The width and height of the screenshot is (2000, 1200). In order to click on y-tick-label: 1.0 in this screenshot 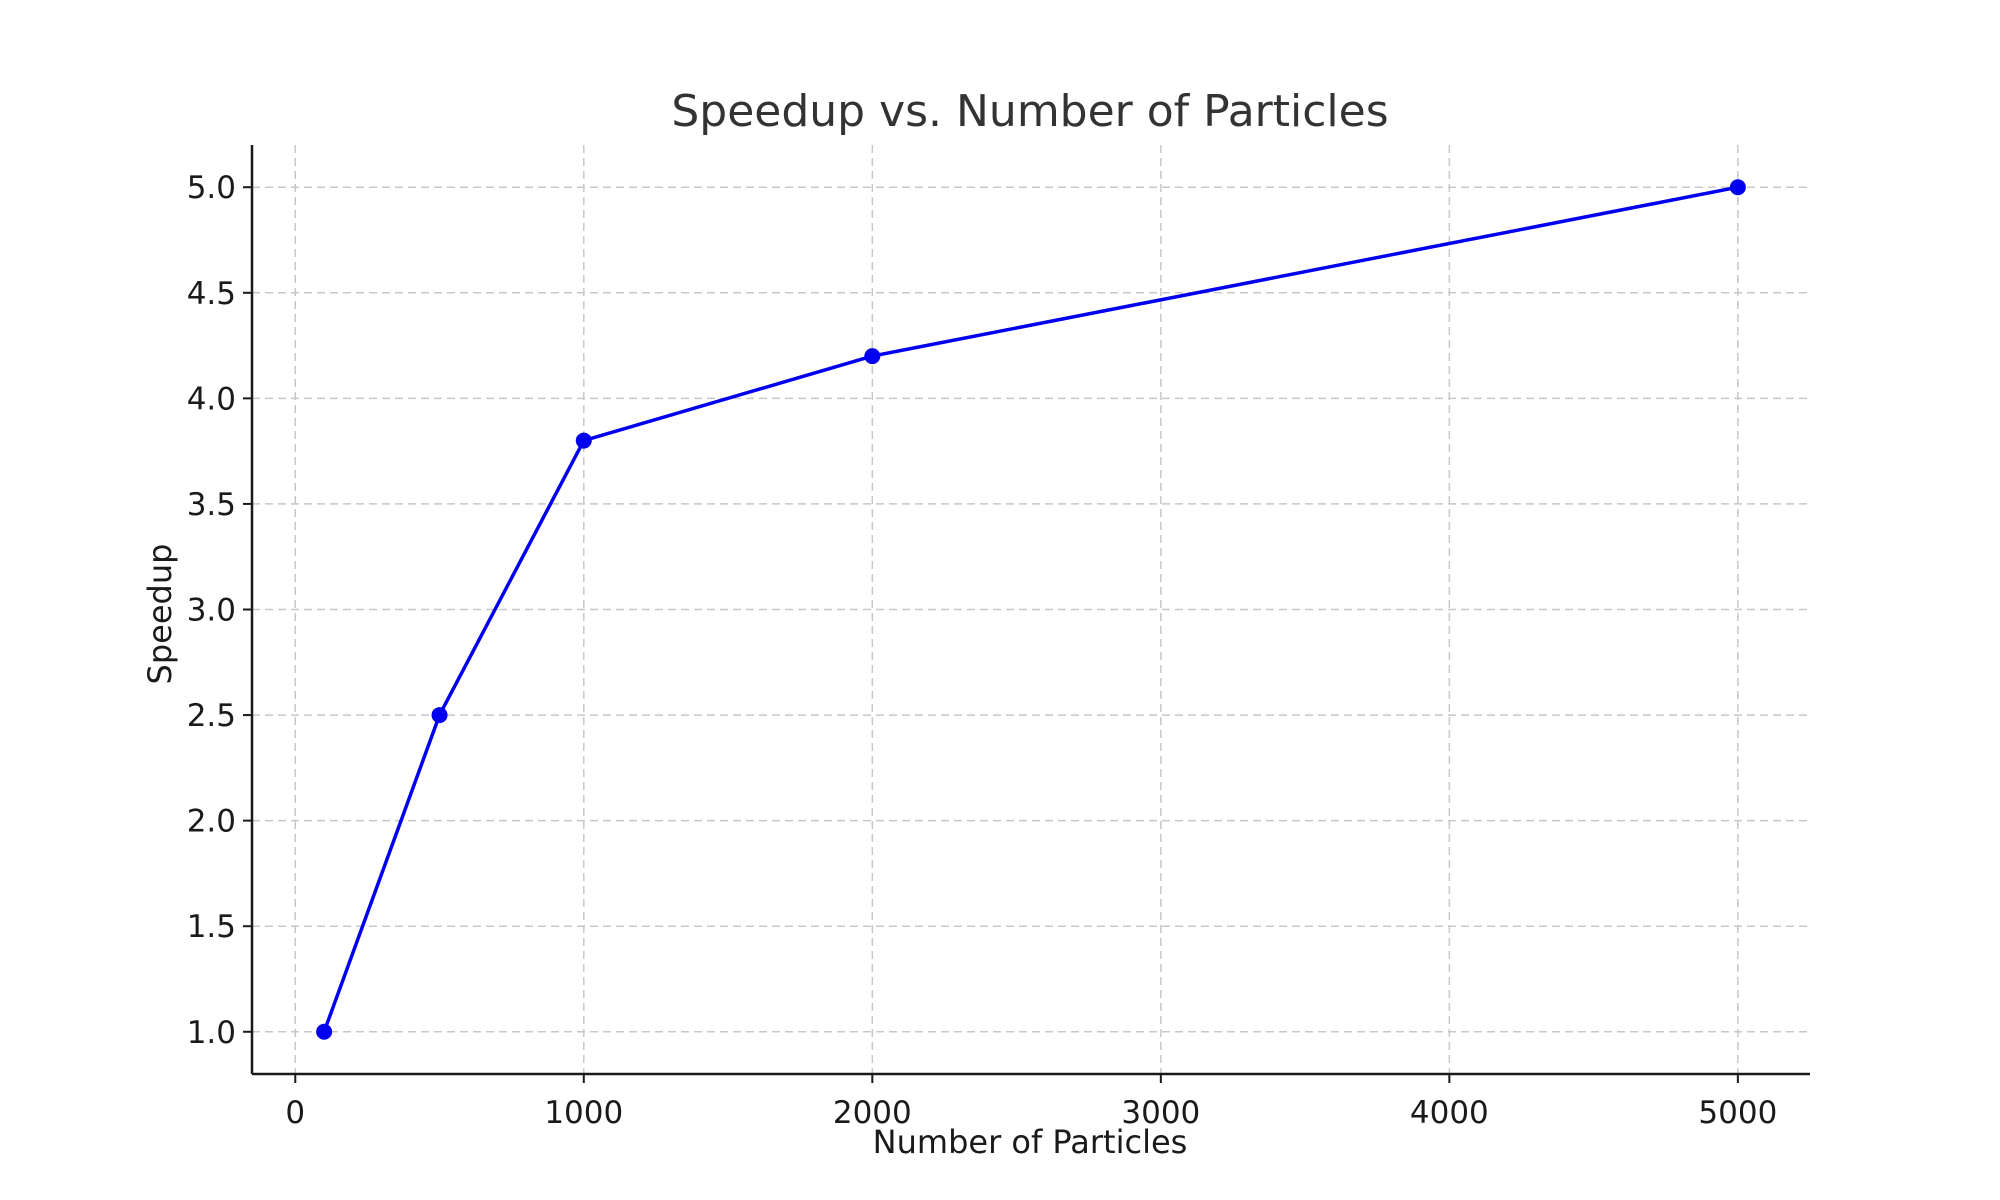, I will do `click(211, 1033)`.